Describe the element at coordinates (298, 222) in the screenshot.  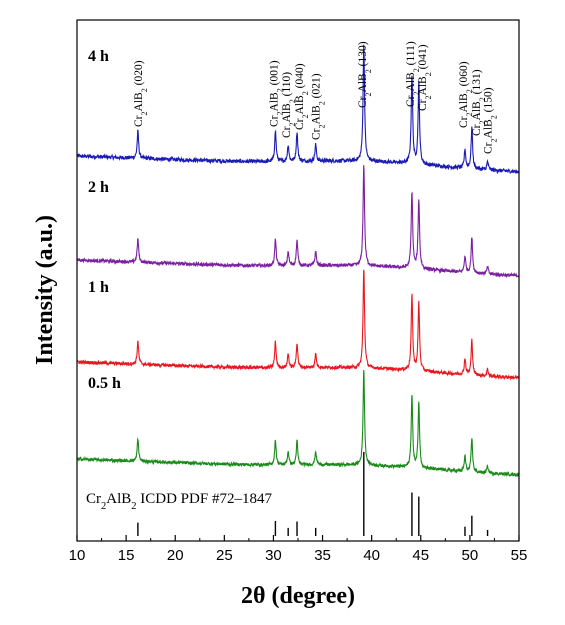
I see `series-line-2h` at that location.